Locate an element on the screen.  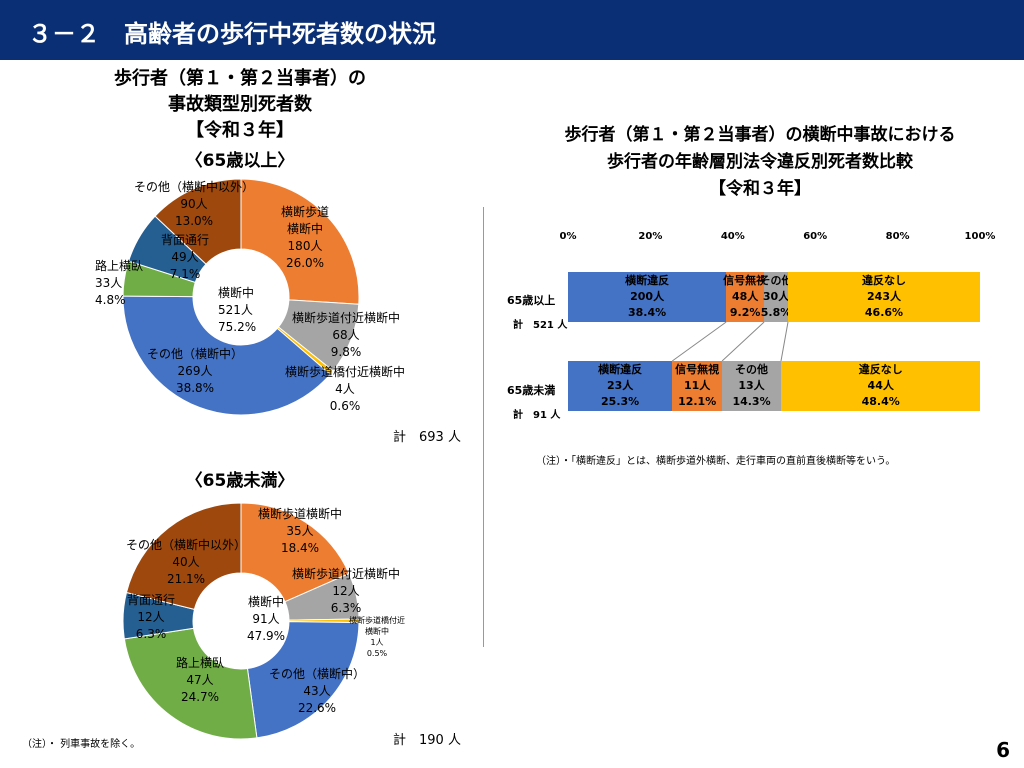
x-tick-5: 100% is located at coordinates (980, 236).